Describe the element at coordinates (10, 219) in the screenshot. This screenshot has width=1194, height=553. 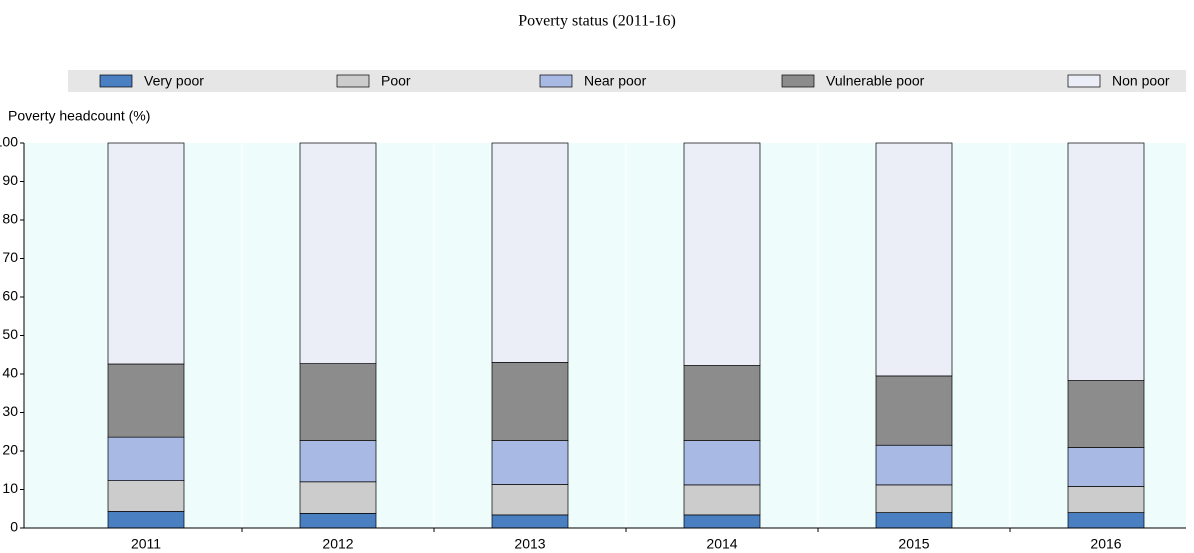
I see `y-tick-label: 80` at that location.